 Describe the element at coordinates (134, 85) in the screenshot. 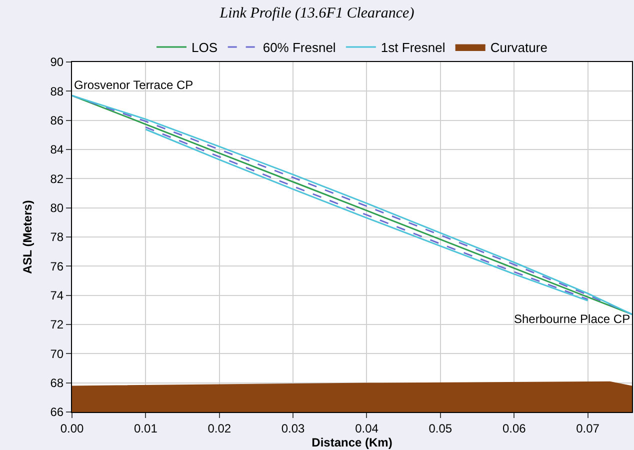

I see `annotation: Grosvenor Terrace CP` at that location.